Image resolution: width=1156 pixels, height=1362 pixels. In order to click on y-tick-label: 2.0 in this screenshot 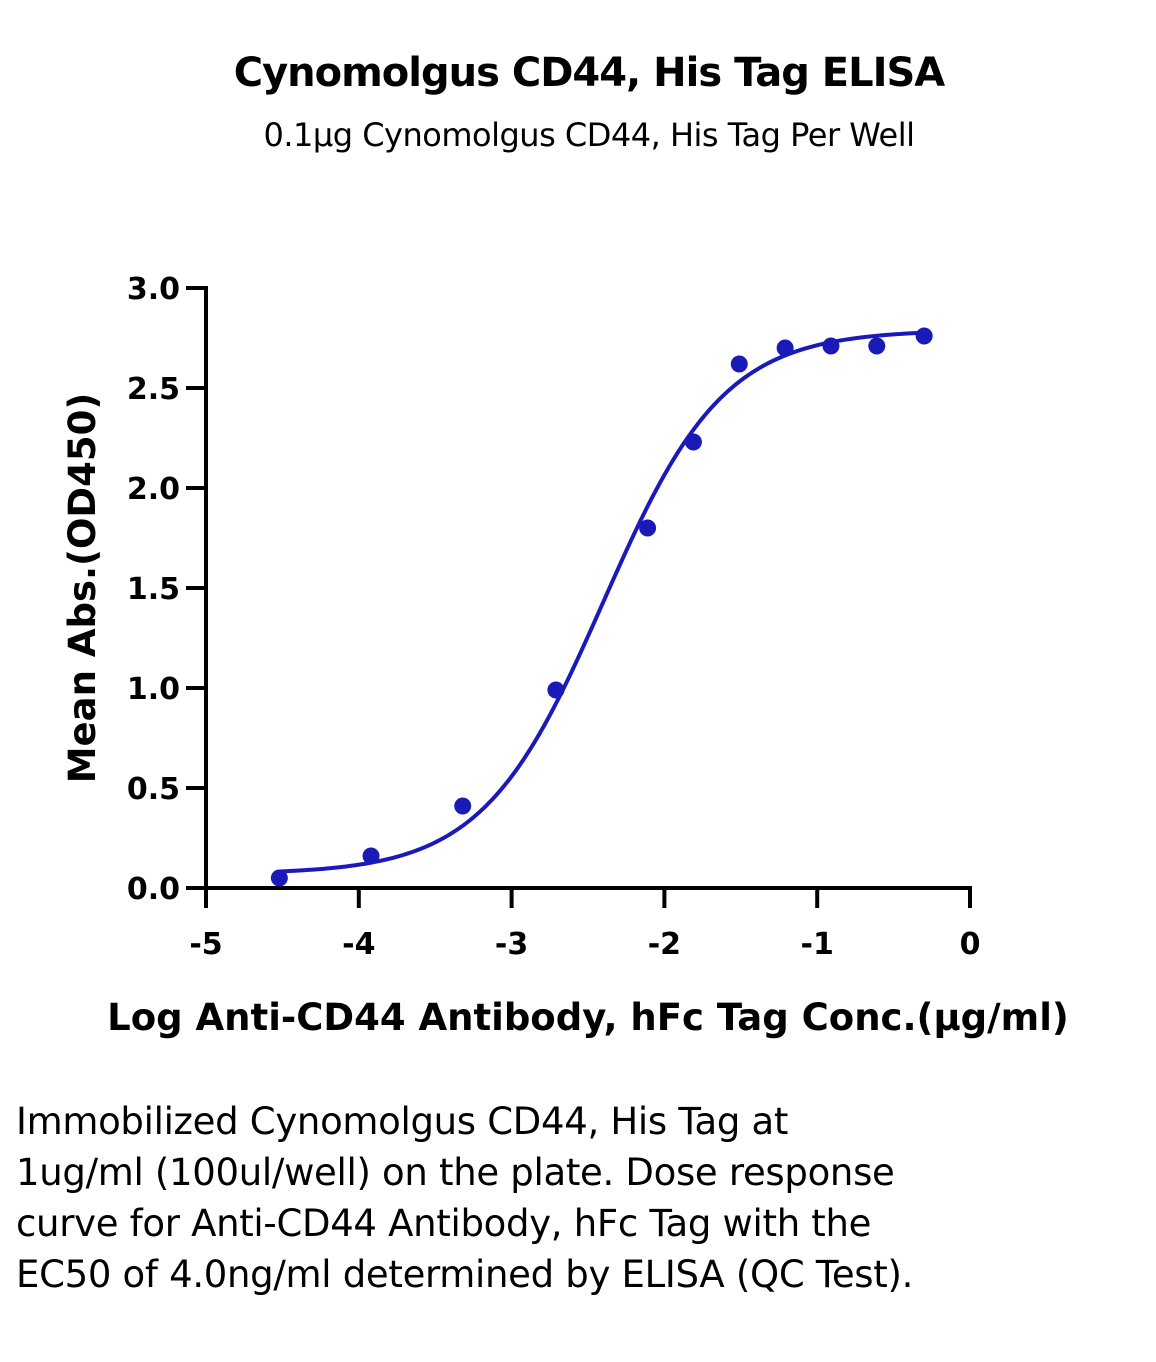, I will do `click(153, 489)`.